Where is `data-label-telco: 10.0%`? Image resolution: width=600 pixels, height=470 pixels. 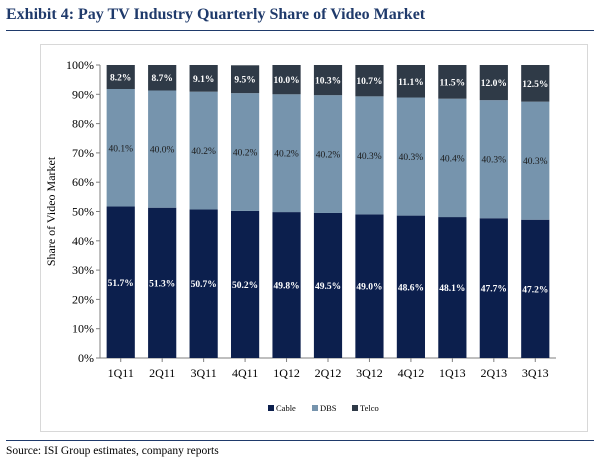 data-label-telco: 10.0% is located at coordinates (286, 81).